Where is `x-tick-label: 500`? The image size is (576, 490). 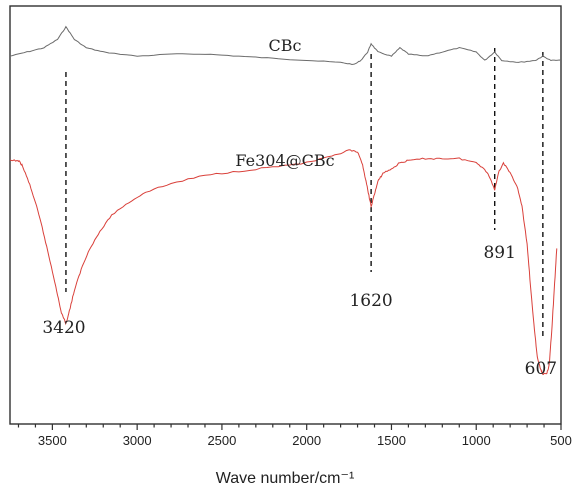 x-tick-label: 500 is located at coordinates (561, 440).